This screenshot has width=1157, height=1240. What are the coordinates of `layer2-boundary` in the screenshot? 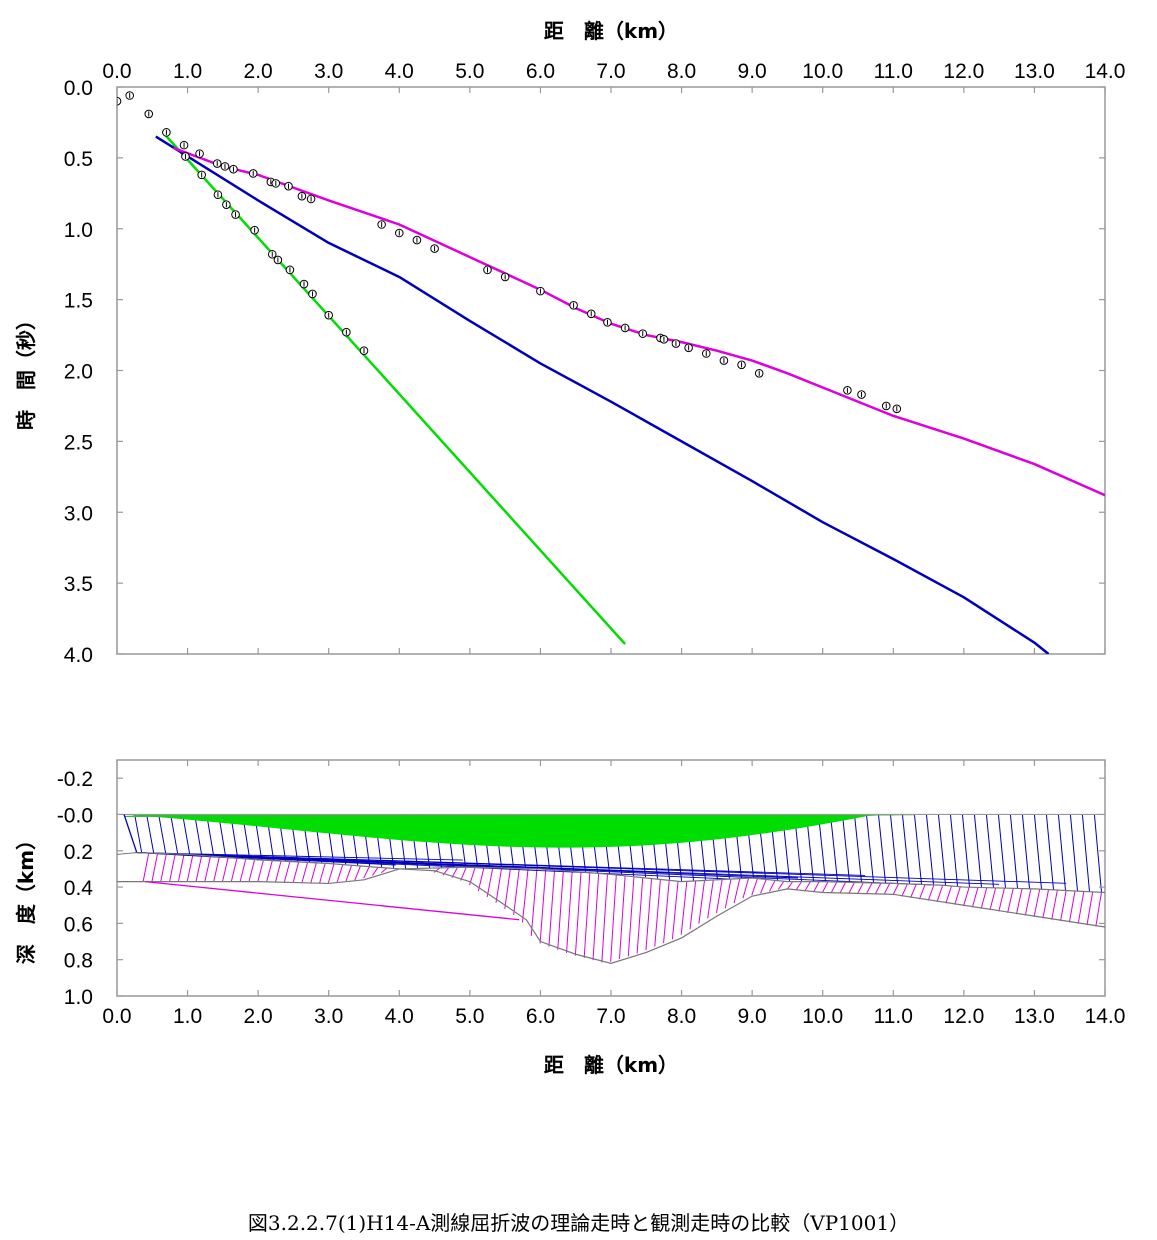 It's located at (611, 916).